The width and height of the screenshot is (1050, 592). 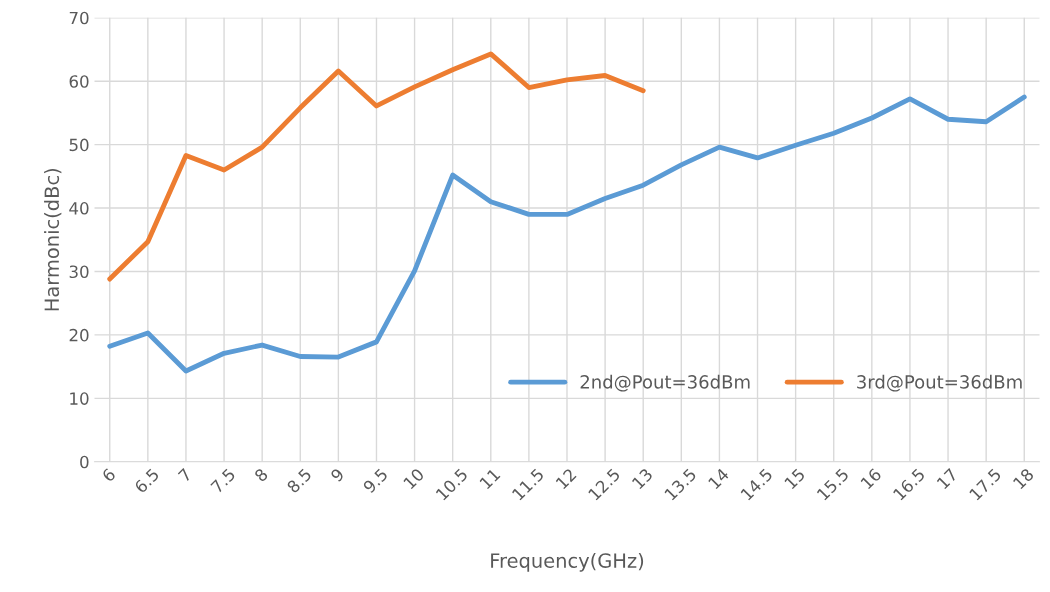 What do you see at coordinates (375, 480) in the screenshot?
I see `x-tick-label: 9.5` at bounding box center [375, 480].